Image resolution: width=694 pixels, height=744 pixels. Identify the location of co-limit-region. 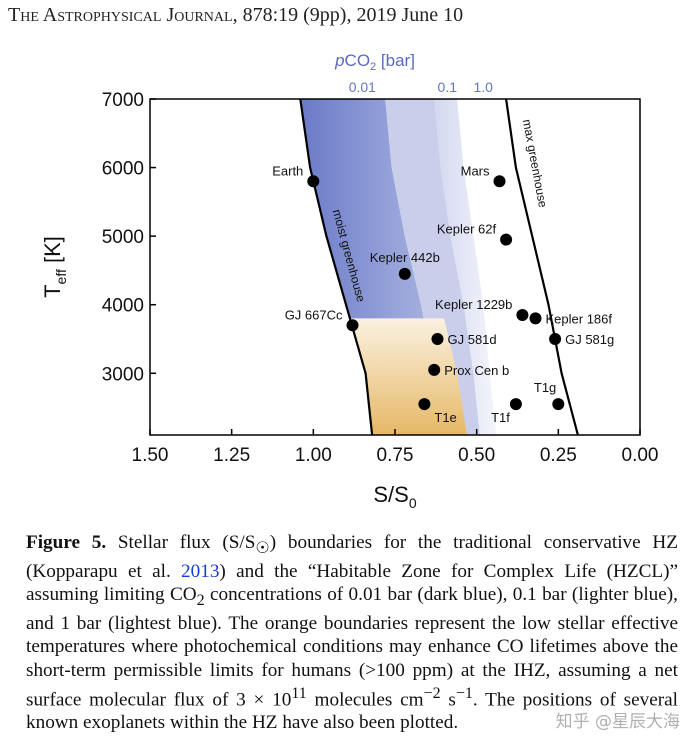
(408, 376).